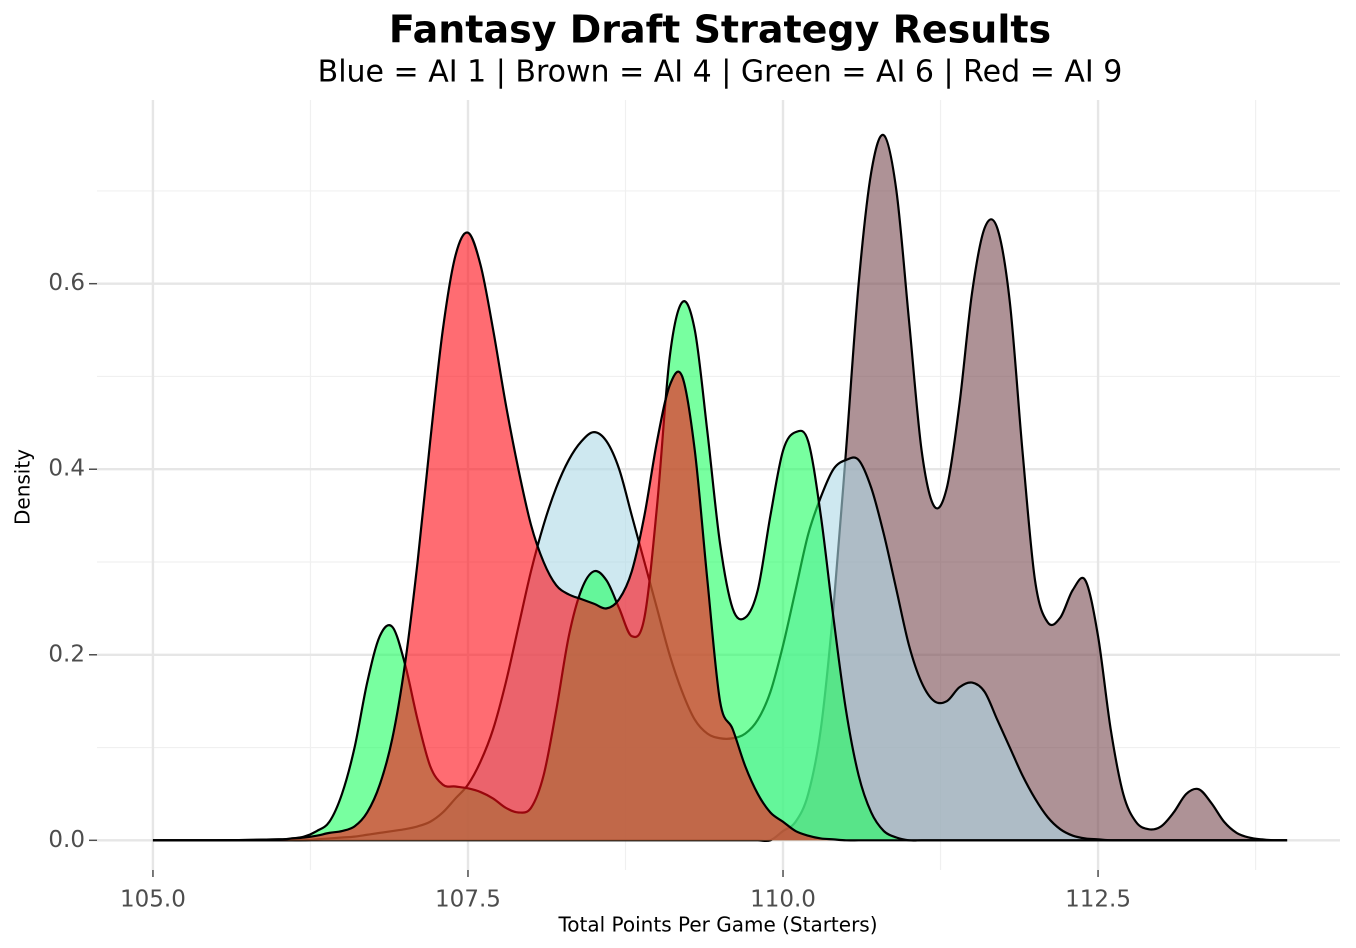 This screenshot has height=948, width=1356. I want to click on y-tick-label: 0.6, so click(66, 283).